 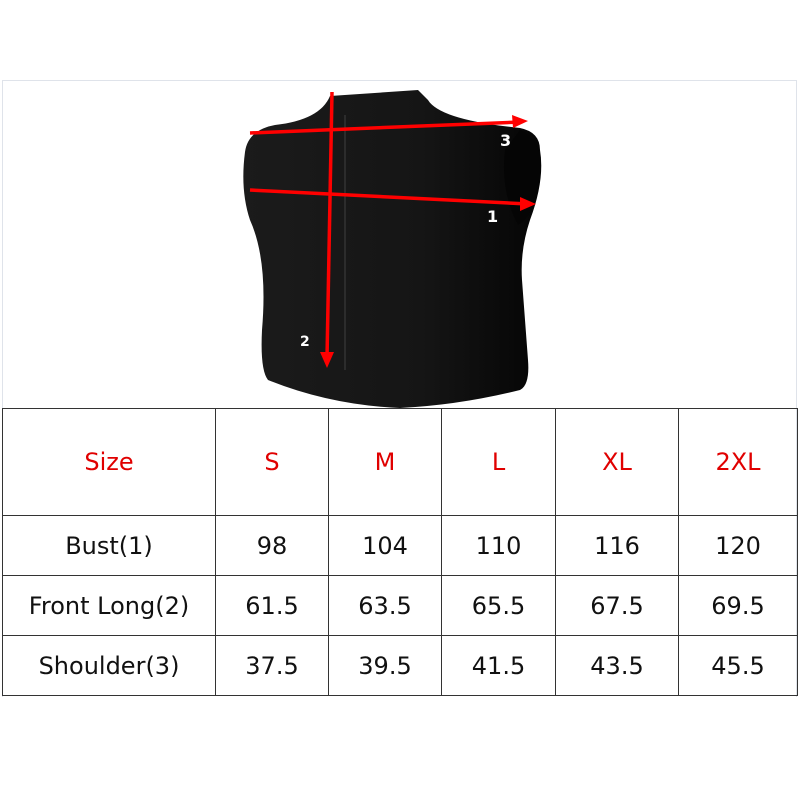 What do you see at coordinates (385, 127) in the screenshot?
I see `shoulder-arrow` at bounding box center [385, 127].